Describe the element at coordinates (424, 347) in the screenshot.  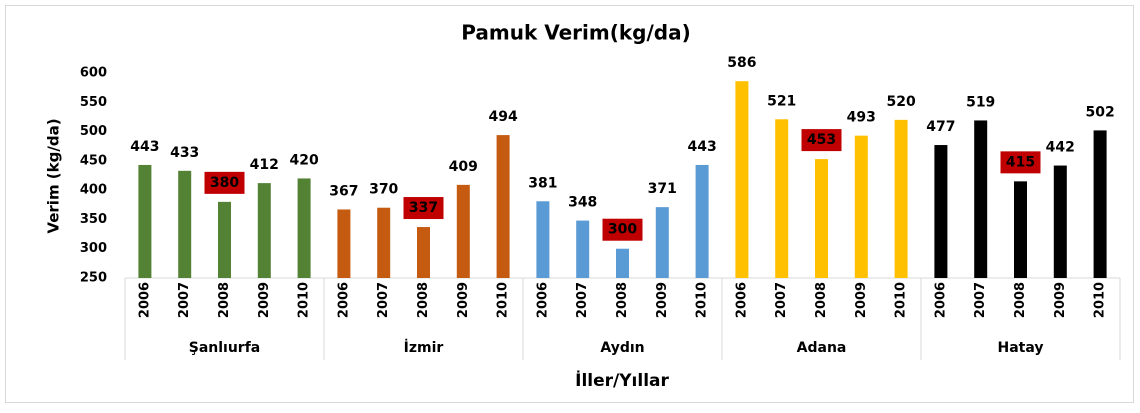
I see `group-label: İzmir` at that location.